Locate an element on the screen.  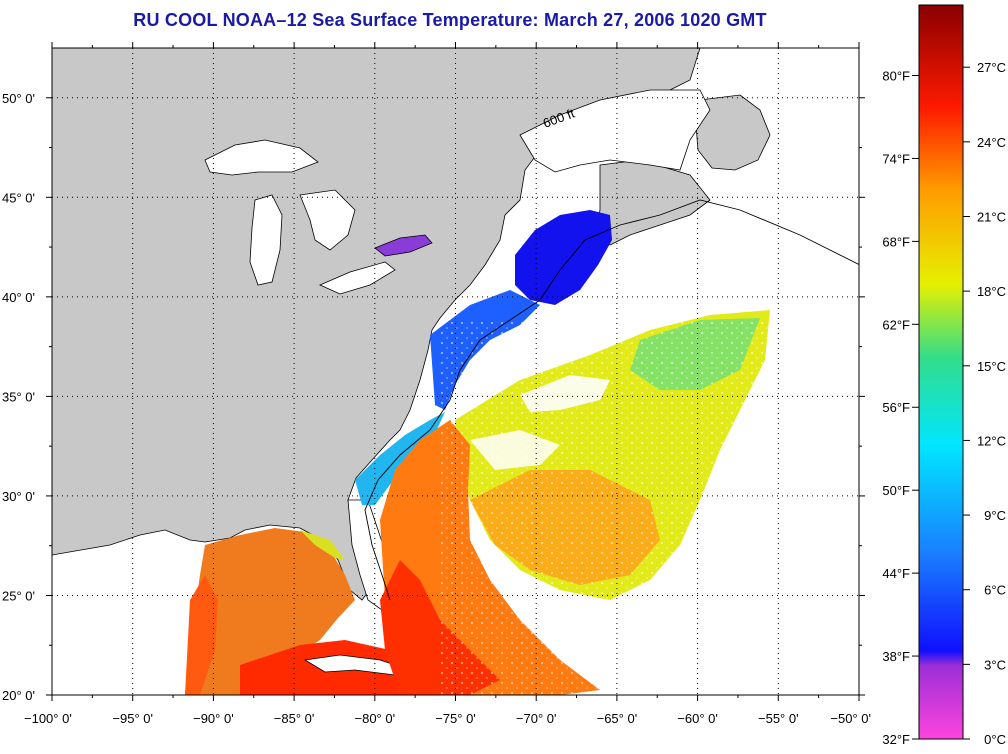
sst-gulf-of-mexico is located at coordinates (270, 611).